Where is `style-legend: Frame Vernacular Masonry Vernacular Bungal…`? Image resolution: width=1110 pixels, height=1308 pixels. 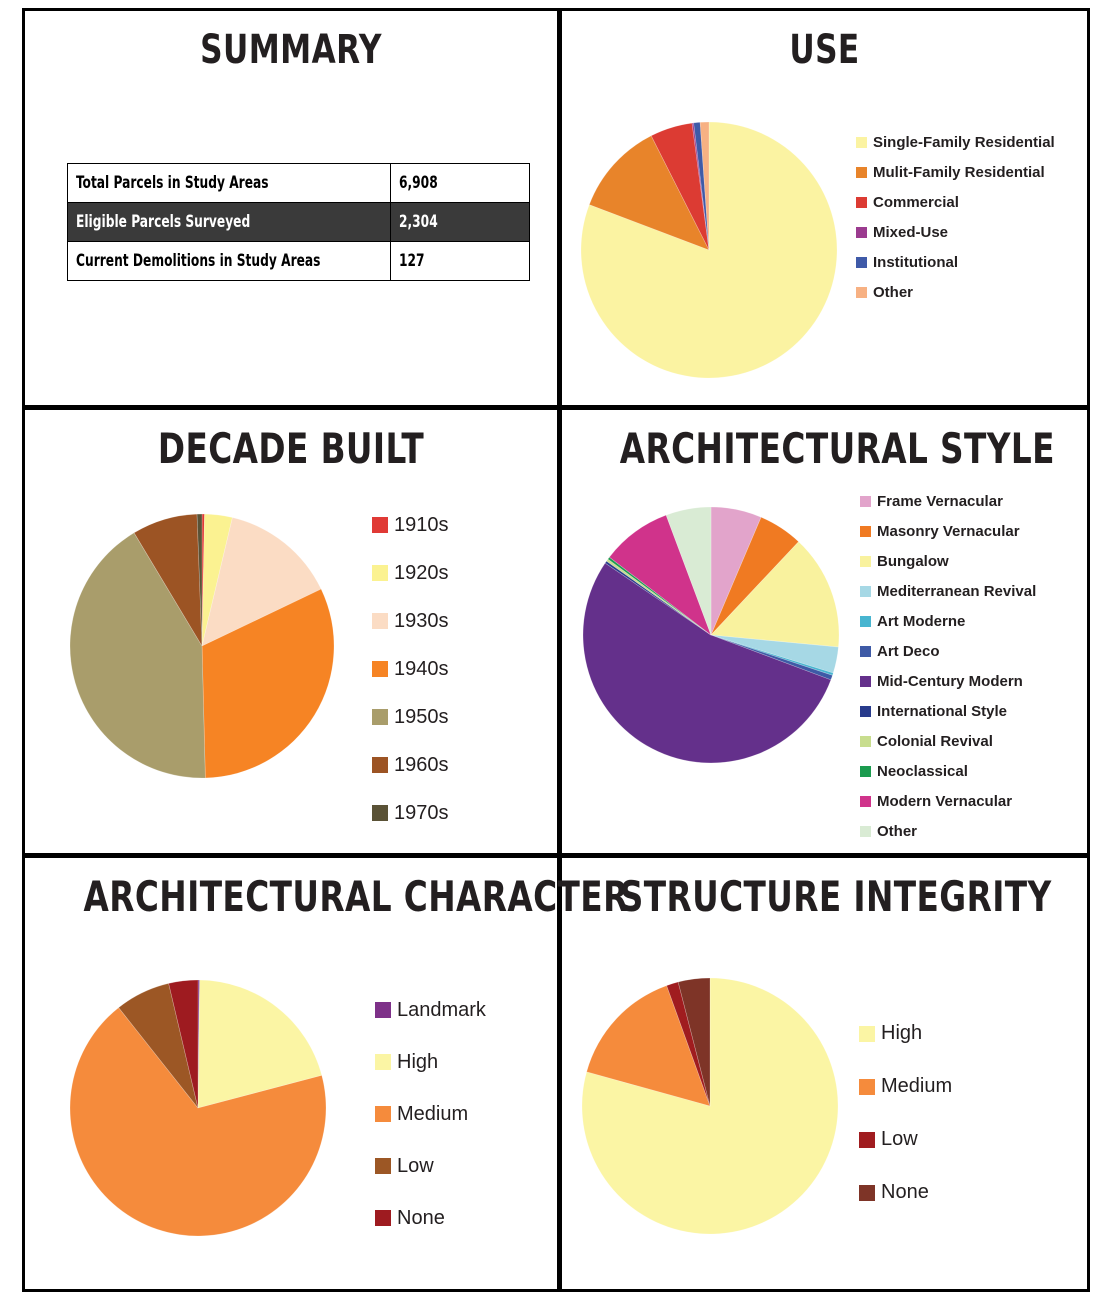 style-legend: Frame Vernacular Masonry Vernacular Bungal… is located at coordinates (948, 666).